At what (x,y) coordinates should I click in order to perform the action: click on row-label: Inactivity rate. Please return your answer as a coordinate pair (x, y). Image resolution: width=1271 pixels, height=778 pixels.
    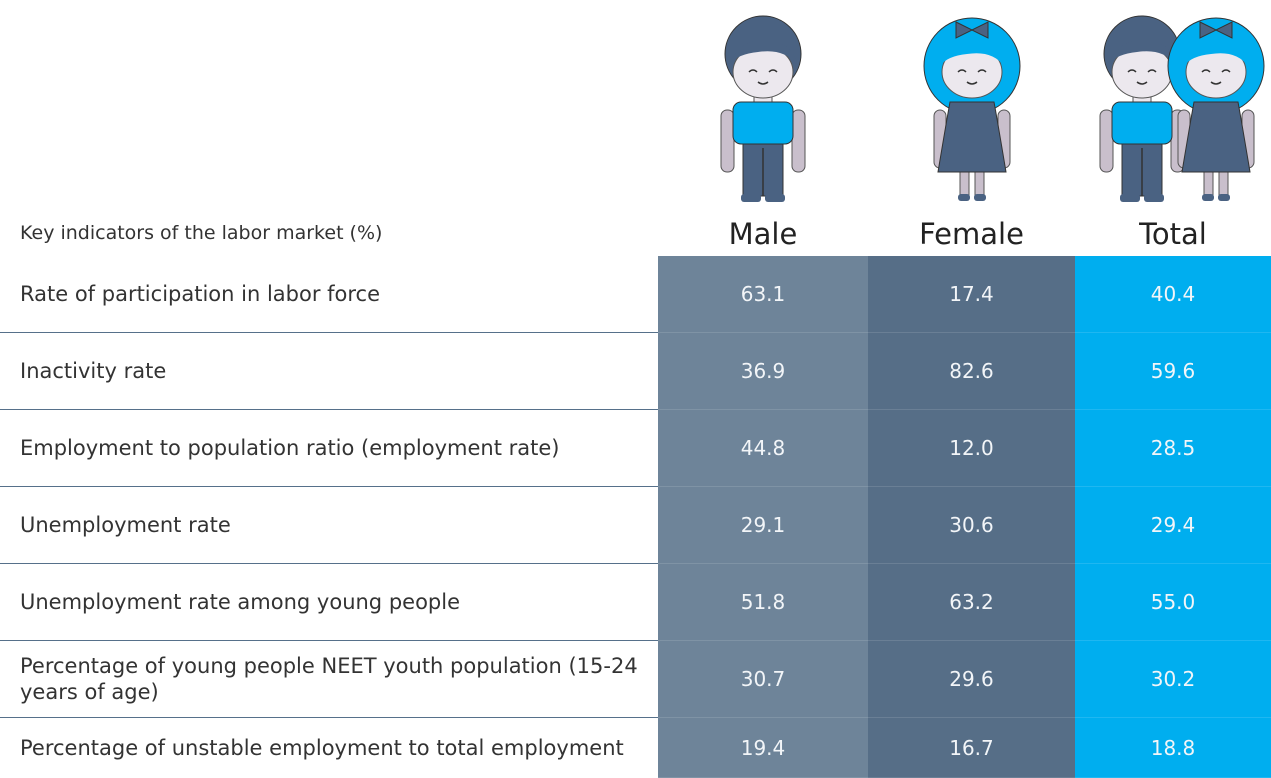
    Looking at the image, I should click on (329, 371).